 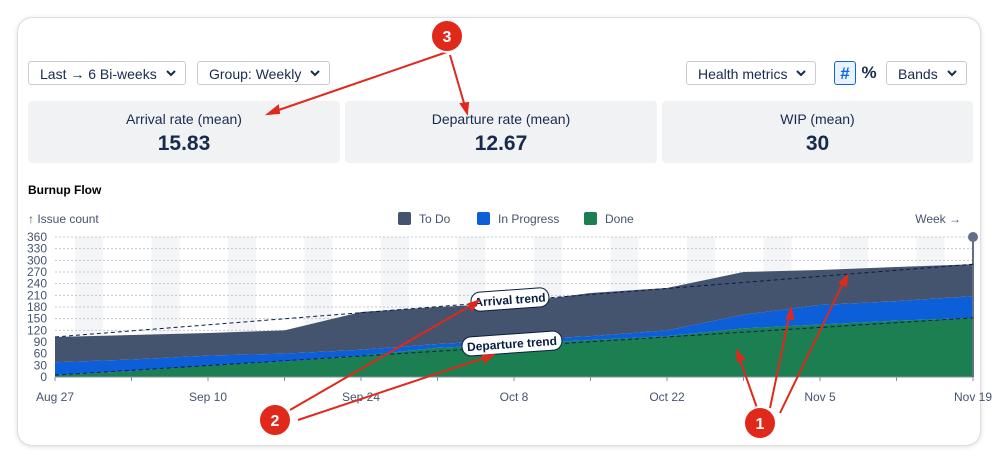 I want to click on metric-value: 30, so click(x=817, y=143).